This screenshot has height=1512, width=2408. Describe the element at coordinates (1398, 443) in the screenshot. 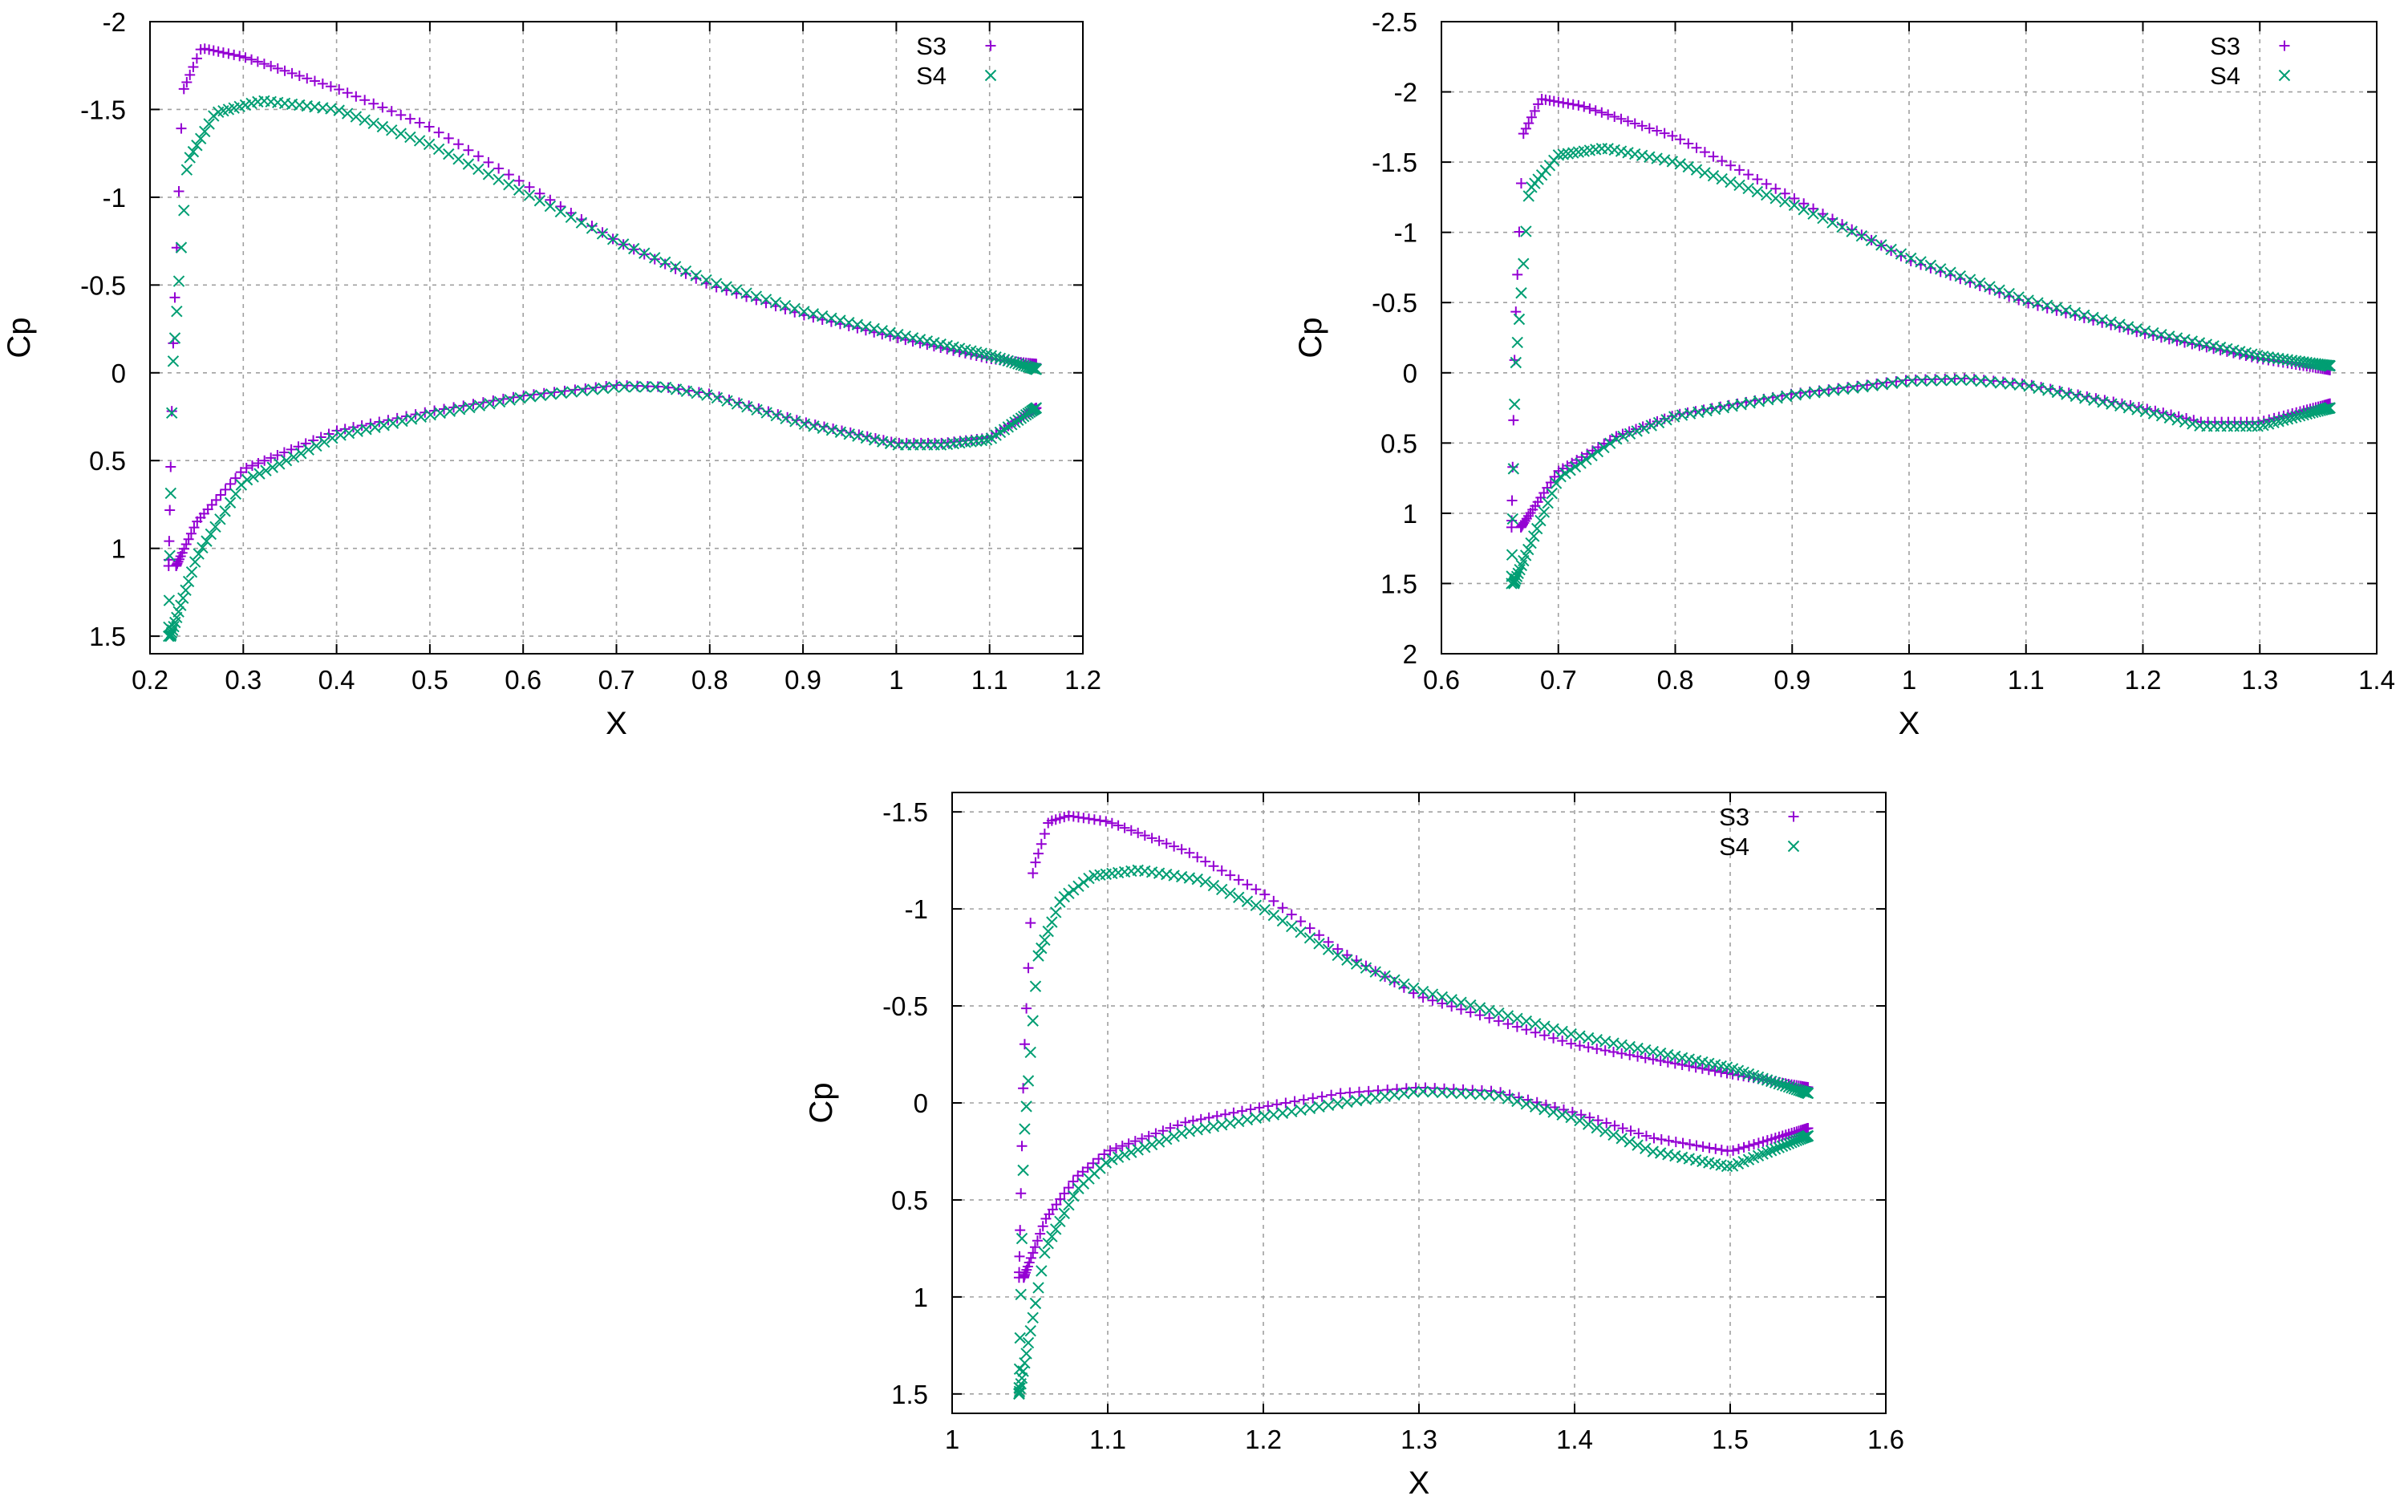

I see `y-tick-label: 0.5` at that location.